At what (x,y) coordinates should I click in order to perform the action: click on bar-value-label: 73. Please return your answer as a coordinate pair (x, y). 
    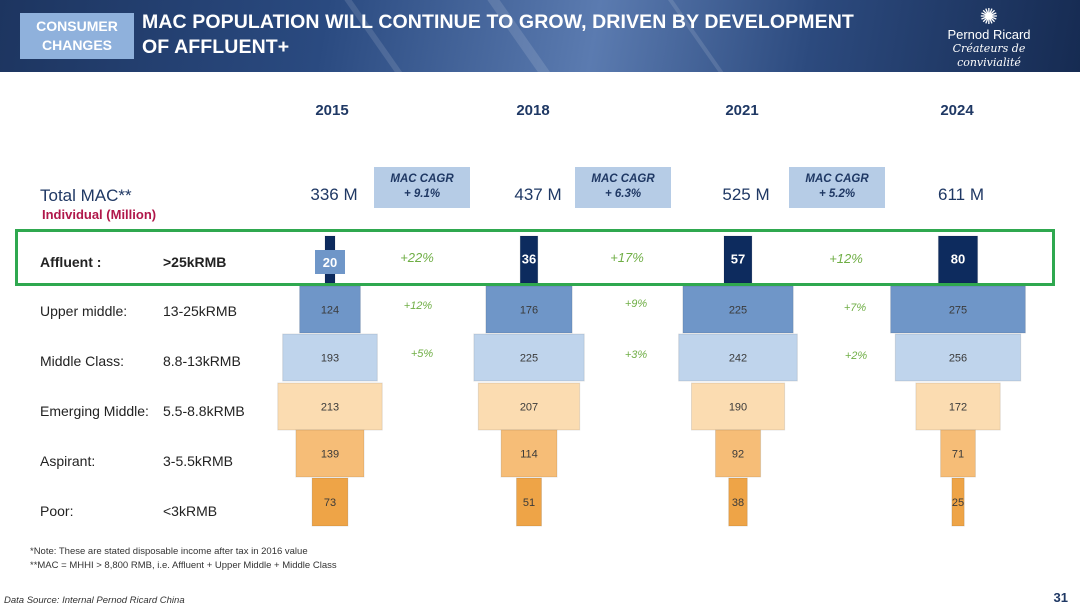
    Looking at the image, I should click on (330, 503).